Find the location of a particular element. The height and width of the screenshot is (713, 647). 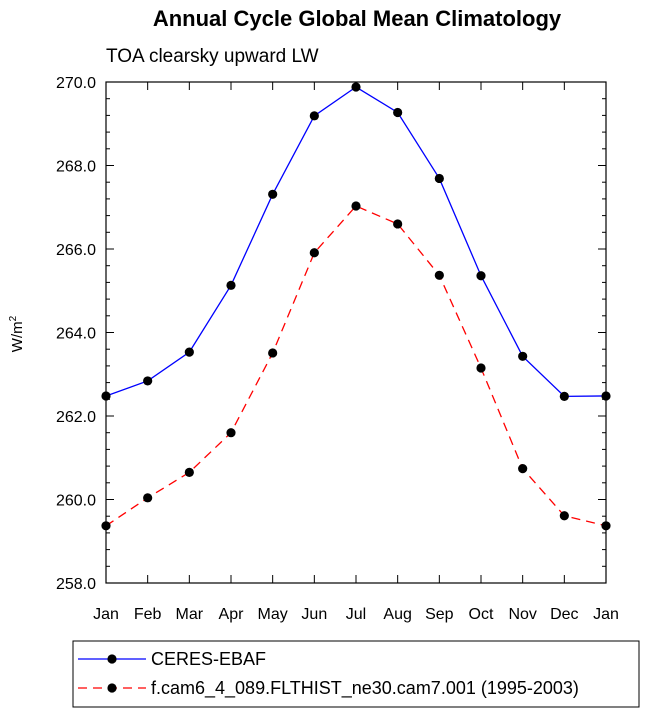

x-tick-label: Sep is located at coordinates (439, 614).